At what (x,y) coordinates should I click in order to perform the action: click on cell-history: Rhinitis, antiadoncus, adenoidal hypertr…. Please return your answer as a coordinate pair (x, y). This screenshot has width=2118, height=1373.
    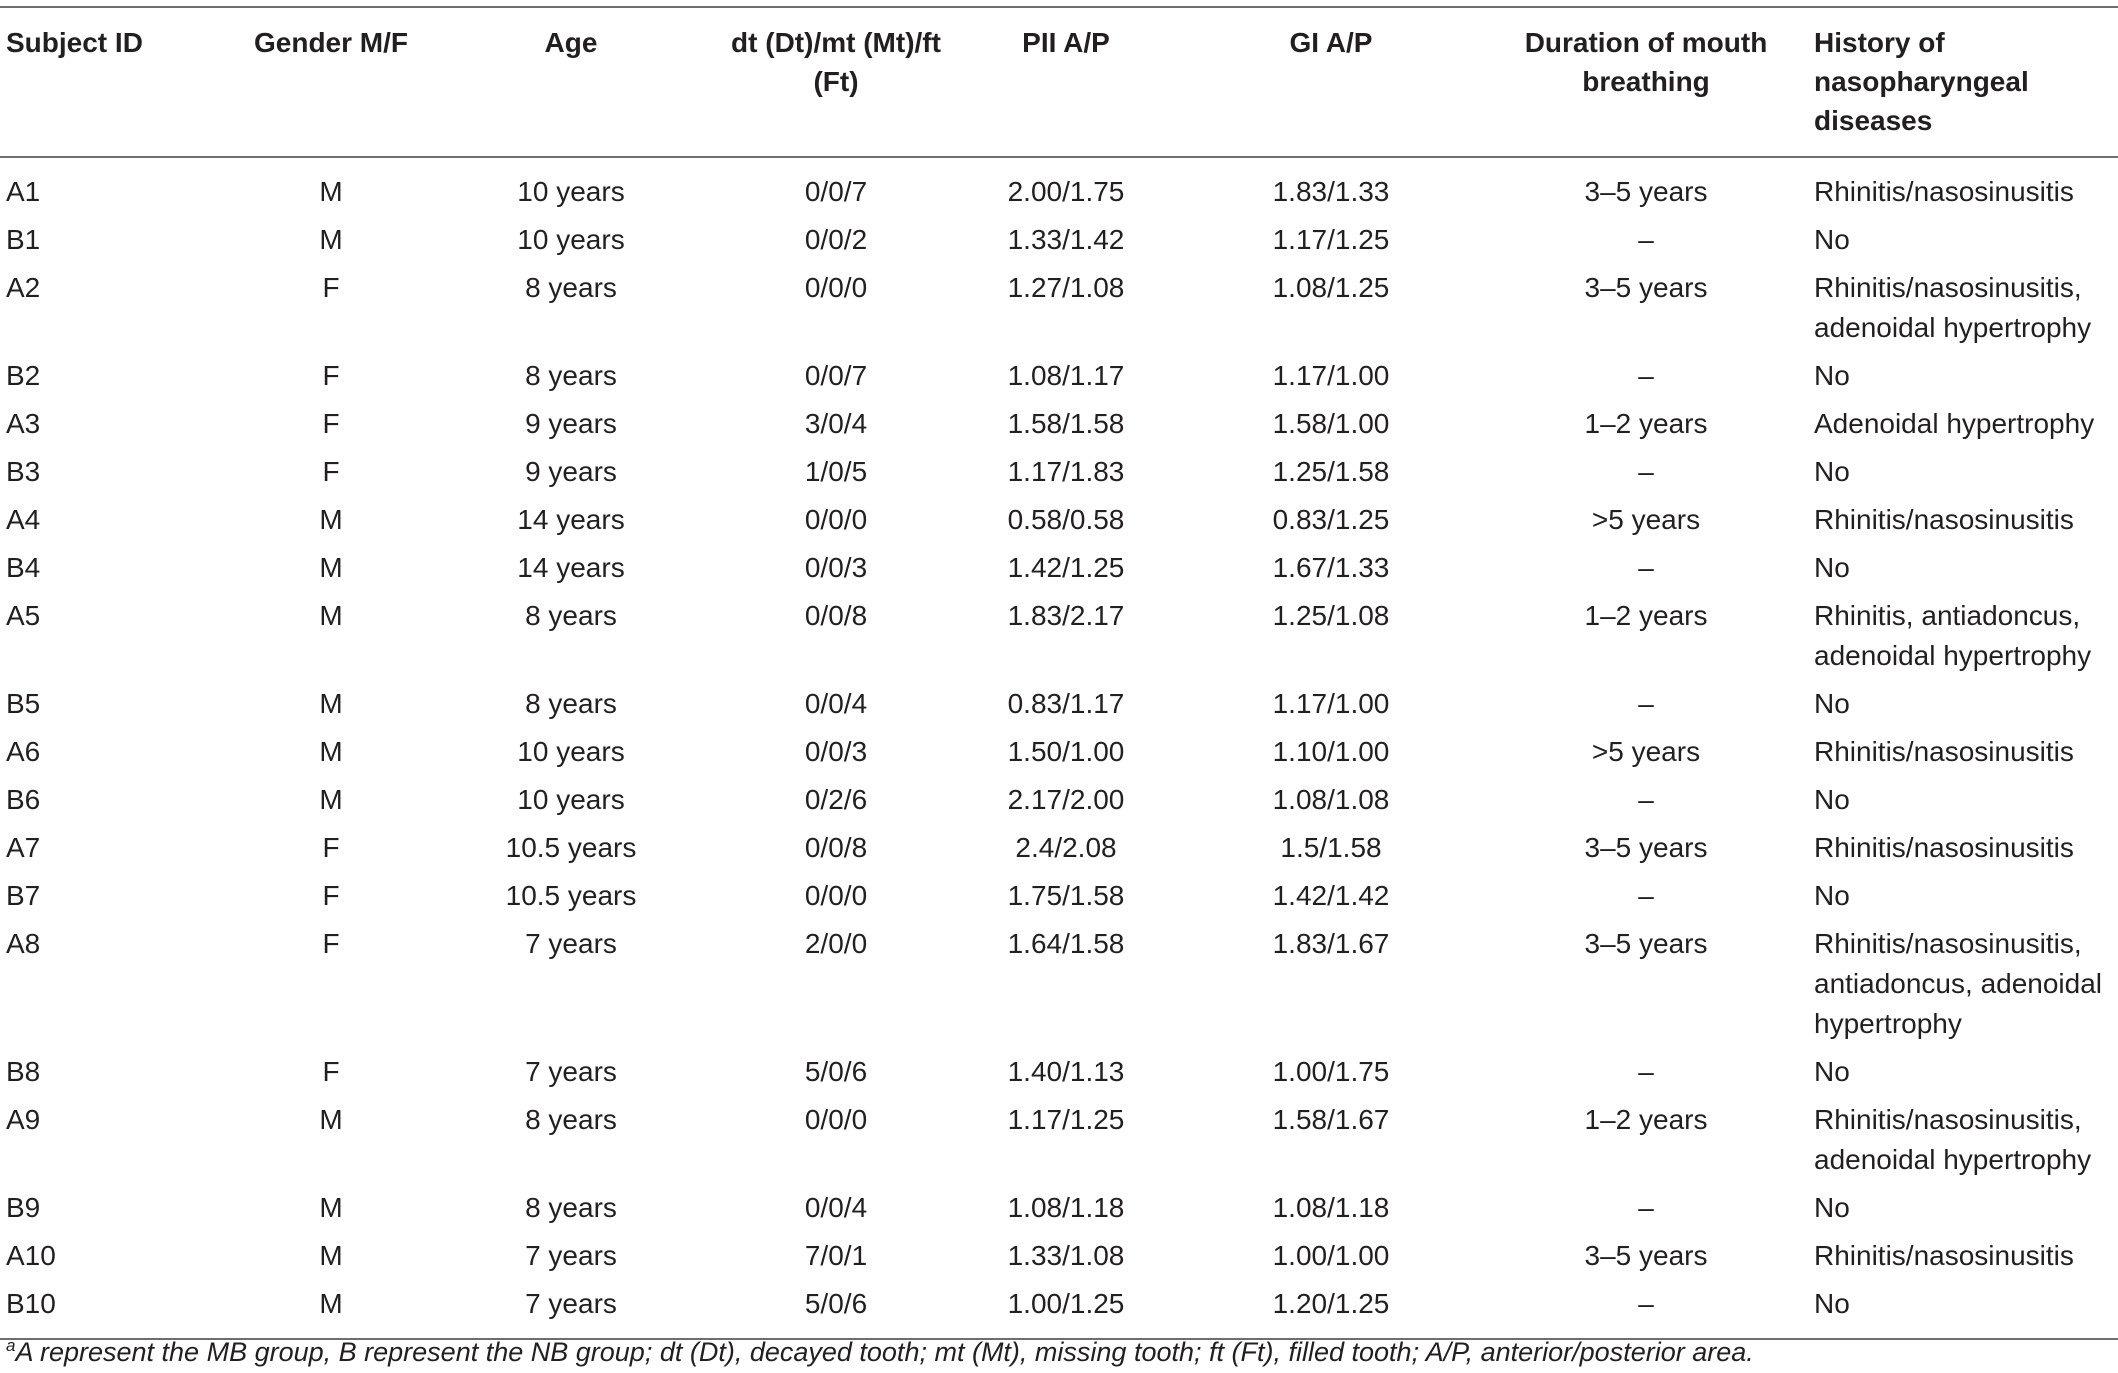
    Looking at the image, I should click on (1953, 635).